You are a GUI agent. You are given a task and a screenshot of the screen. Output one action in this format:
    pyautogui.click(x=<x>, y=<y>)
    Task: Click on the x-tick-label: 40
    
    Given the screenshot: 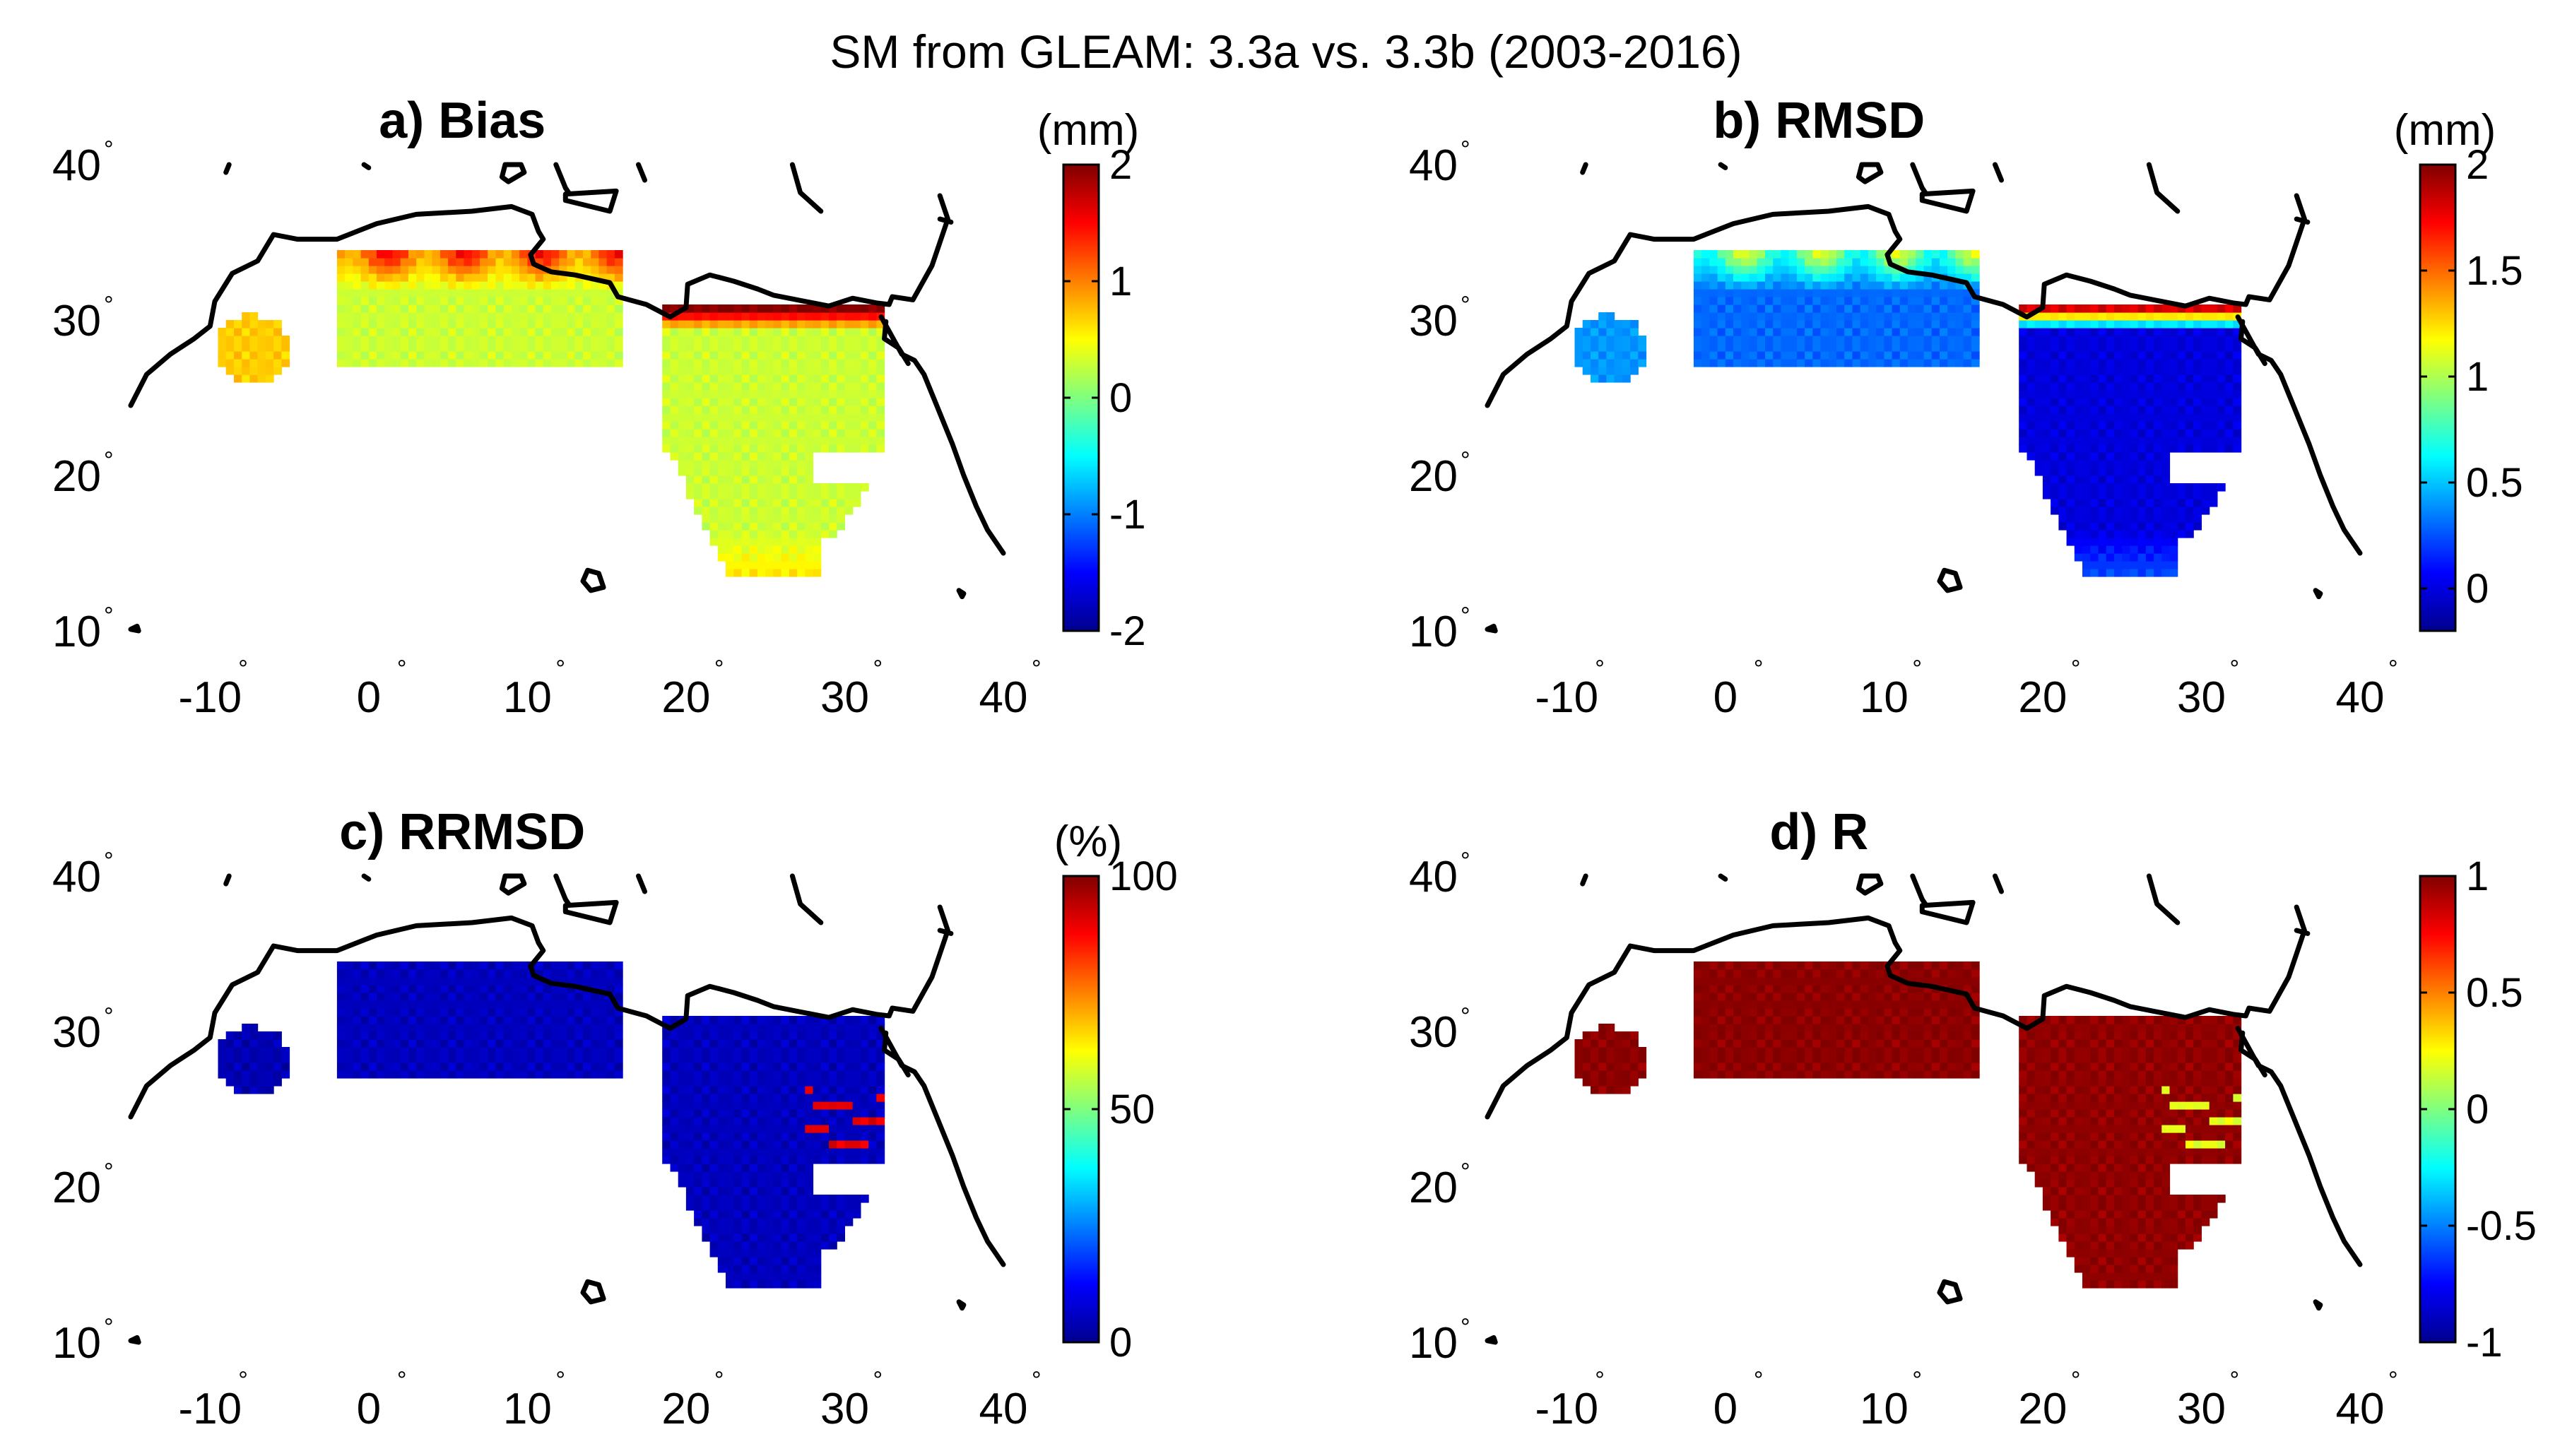 What is the action you would take?
    pyautogui.click(x=2360, y=697)
    